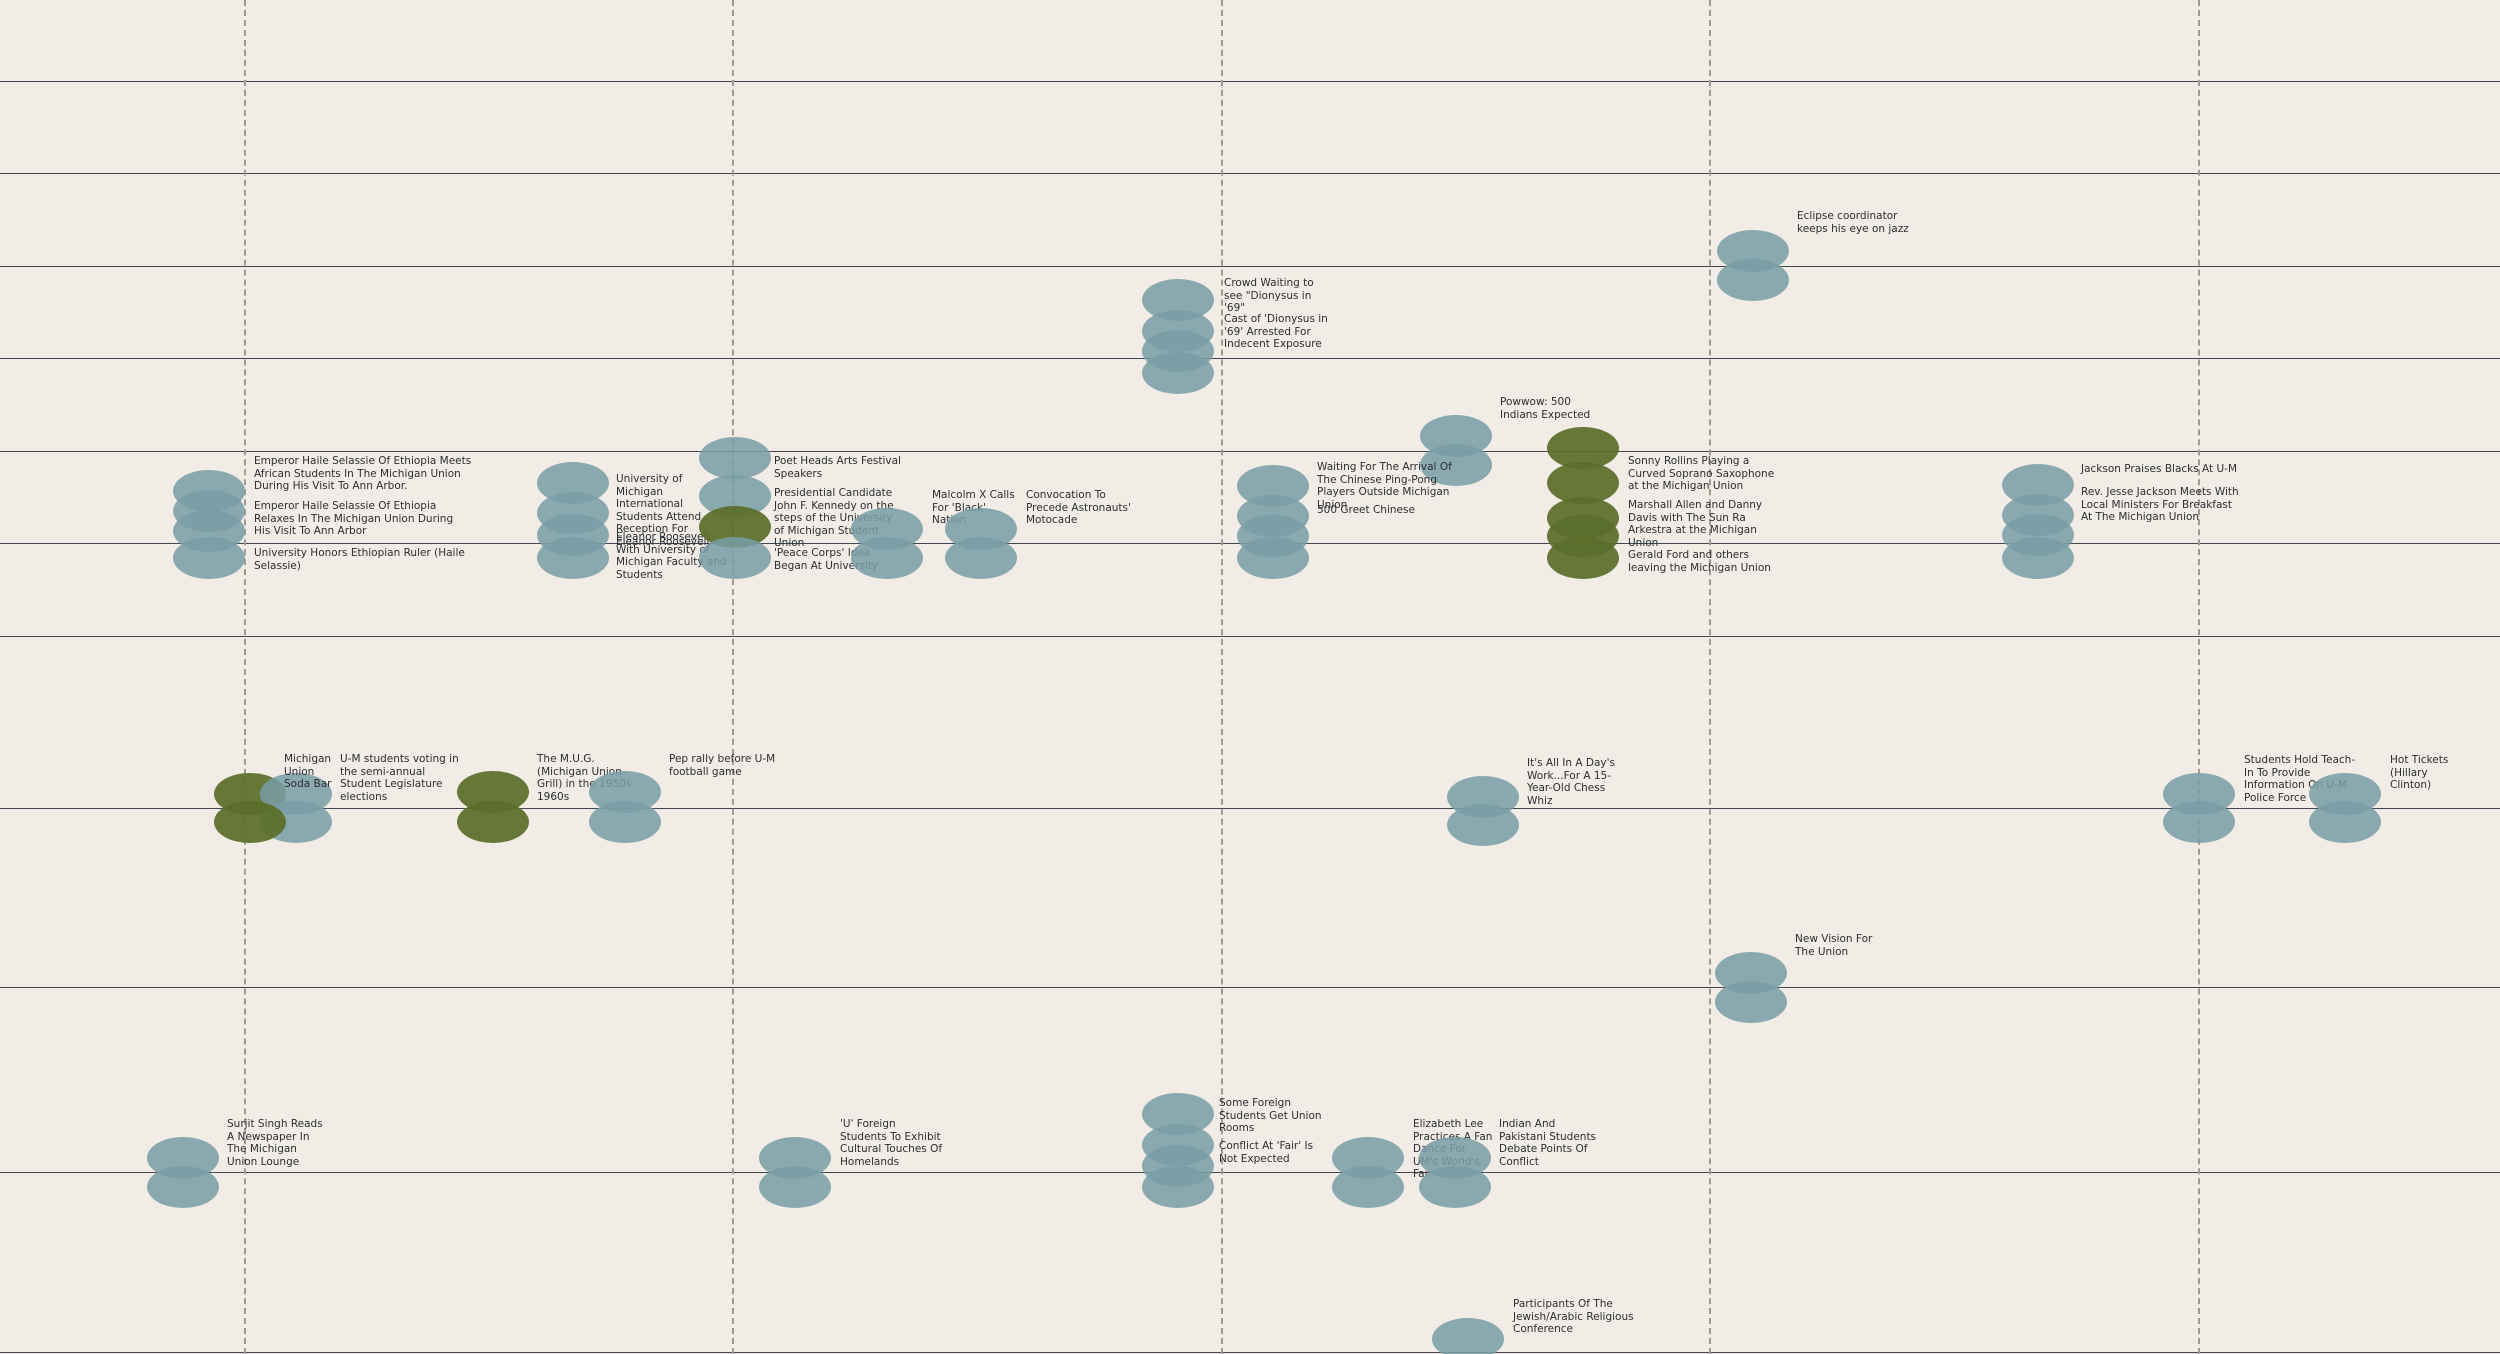  Describe the element at coordinates (1366, 510) in the screenshot. I see `event-label: 500 Greet Chinese` at that location.